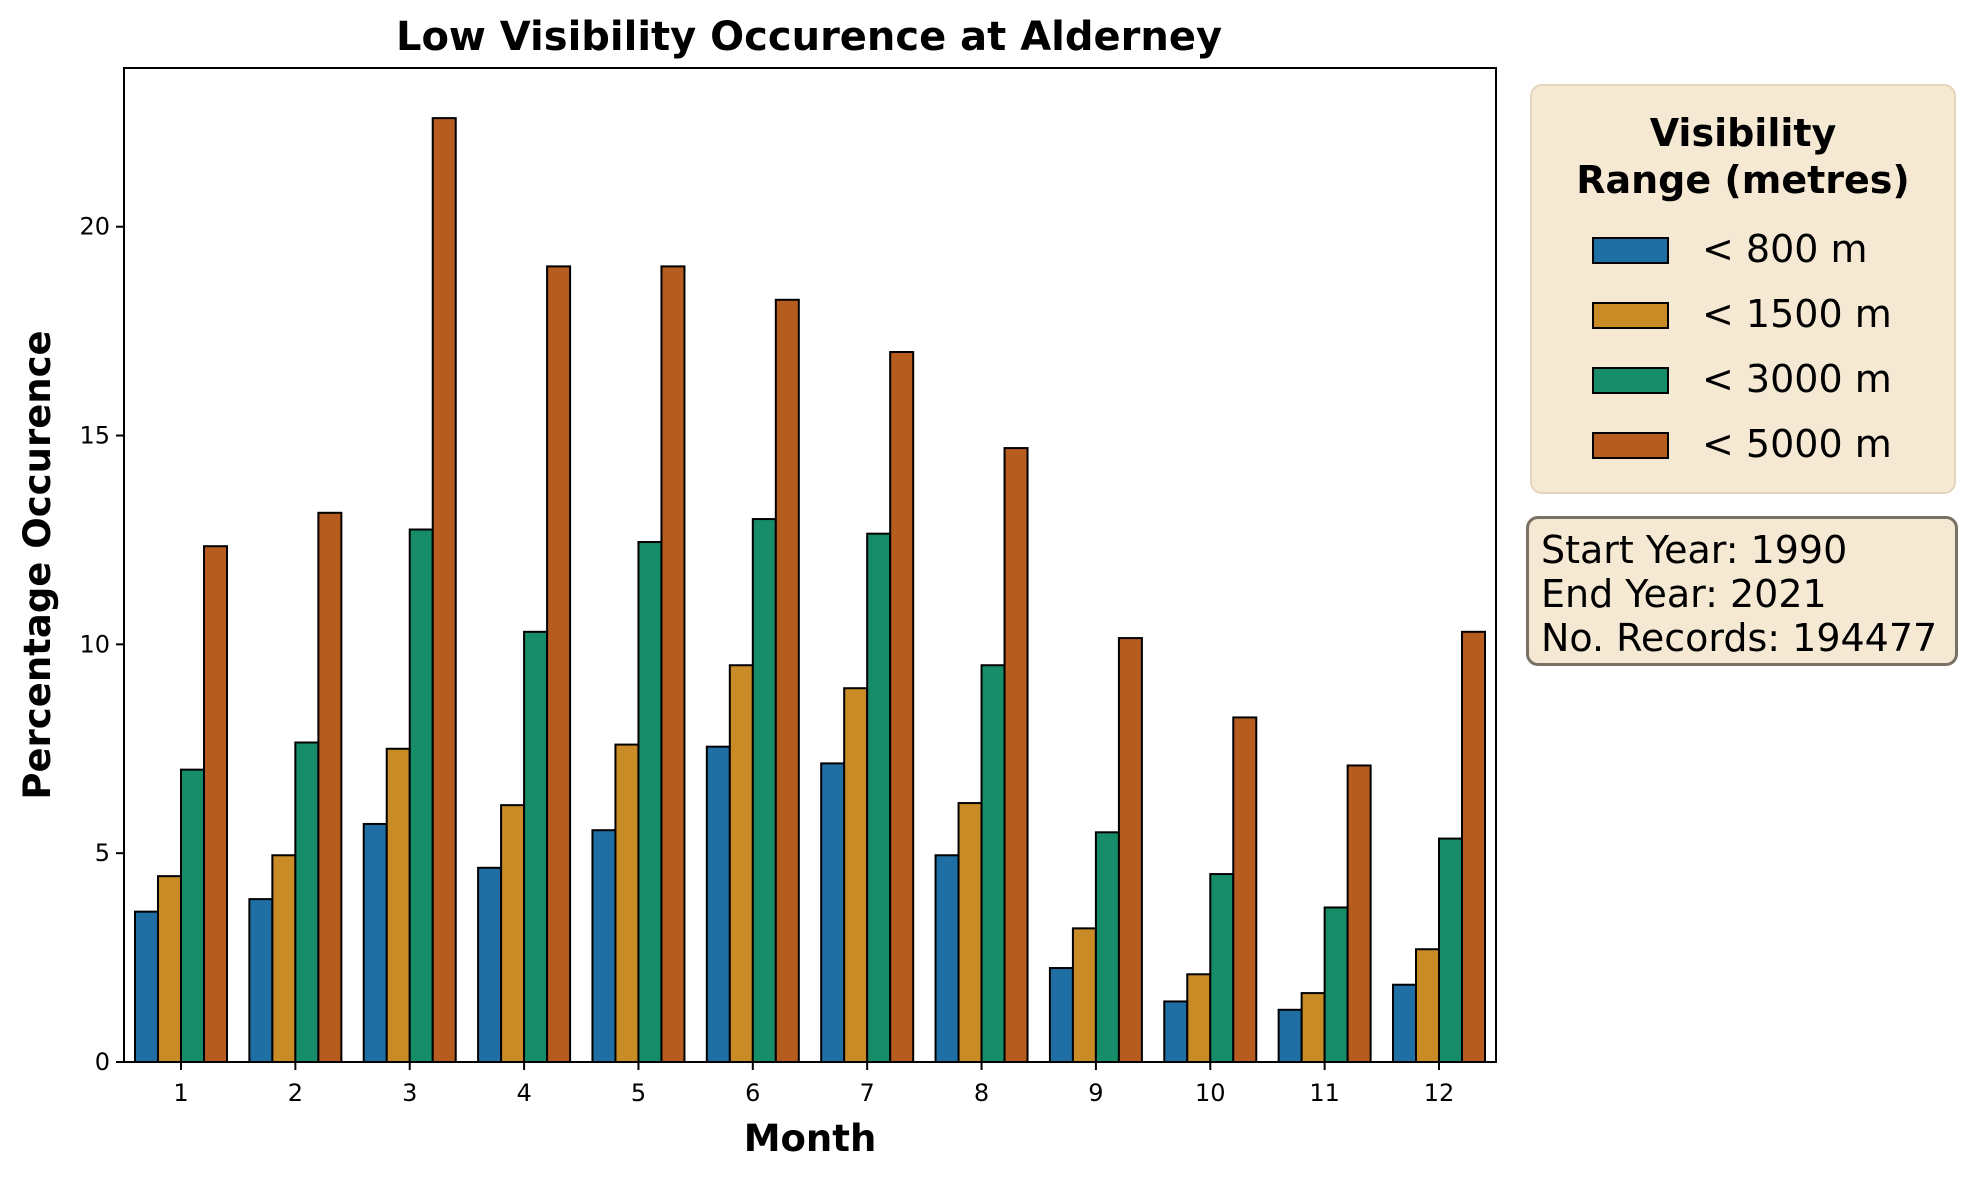 The image size is (1966, 1179). What do you see at coordinates (810, 1138) in the screenshot?
I see `x-axis-label: Month` at bounding box center [810, 1138].